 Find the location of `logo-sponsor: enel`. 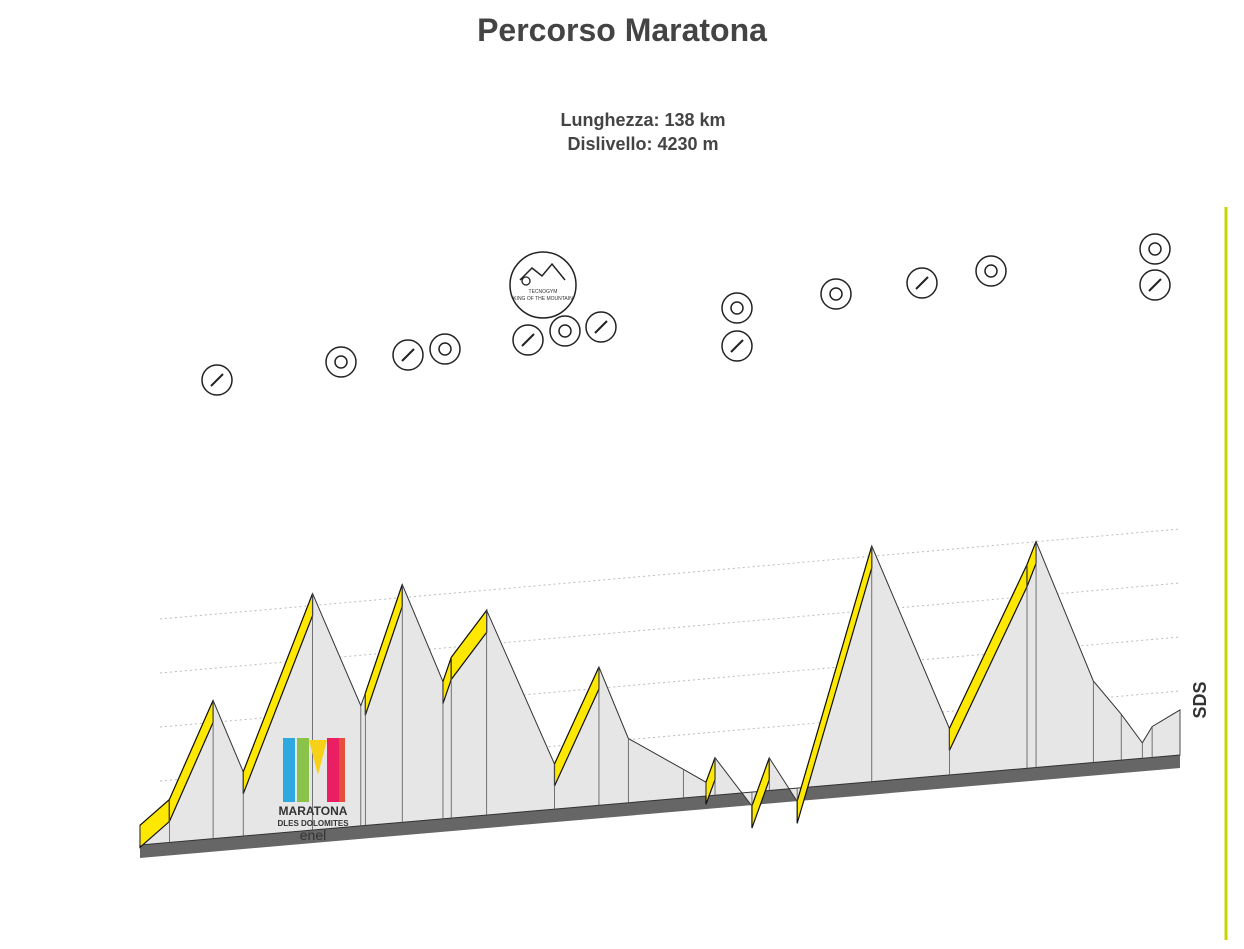

logo-sponsor: enel is located at coordinates (313, 835).